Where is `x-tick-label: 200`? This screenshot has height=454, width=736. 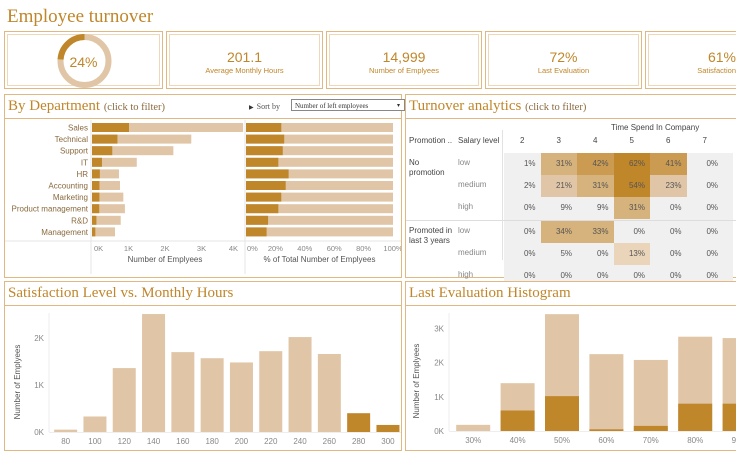 x-tick-label: 200 is located at coordinates (242, 441).